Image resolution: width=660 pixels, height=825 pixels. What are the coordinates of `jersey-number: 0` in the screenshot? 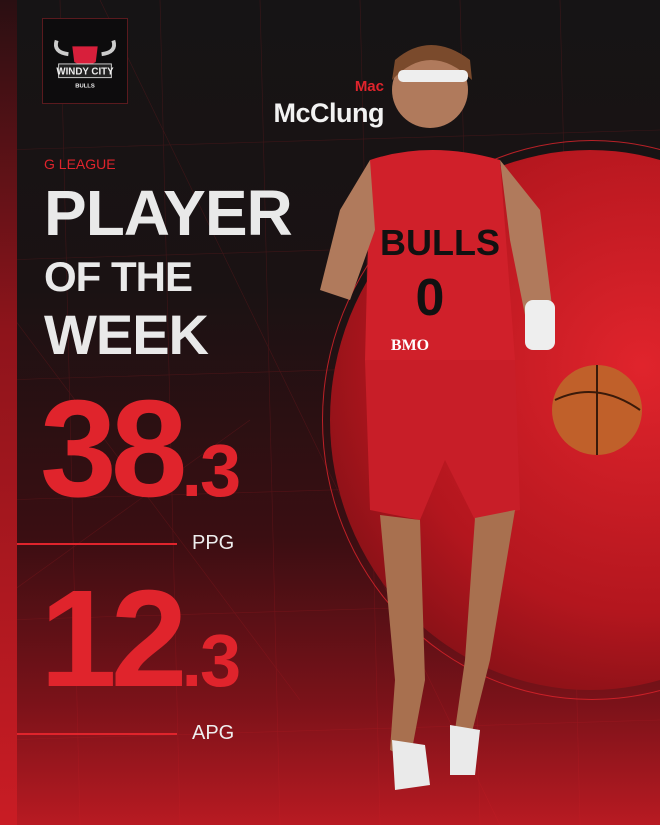 It's located at (430, 298).